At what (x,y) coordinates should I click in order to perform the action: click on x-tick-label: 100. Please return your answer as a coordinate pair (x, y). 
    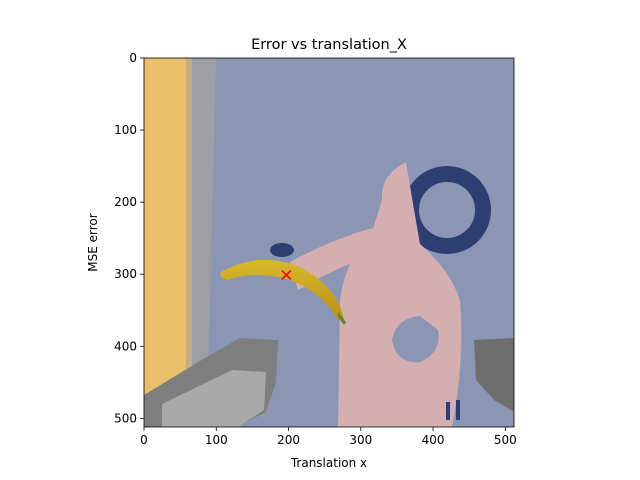
    Looking at the image, I should click on (216, 440).